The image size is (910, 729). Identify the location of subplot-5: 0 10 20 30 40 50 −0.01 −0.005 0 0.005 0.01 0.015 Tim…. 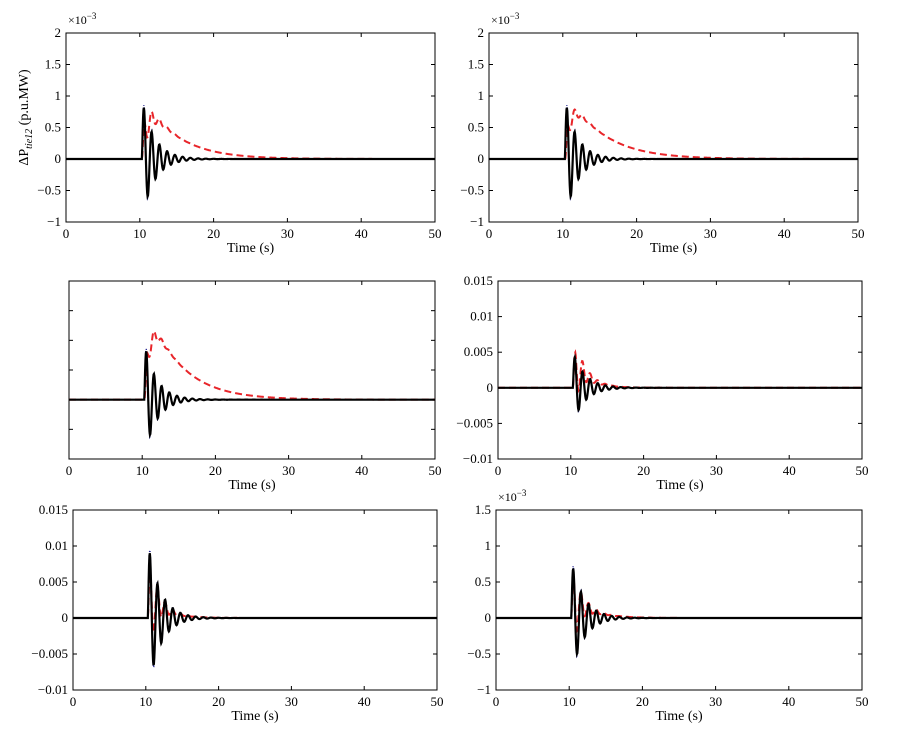
(237, 613).